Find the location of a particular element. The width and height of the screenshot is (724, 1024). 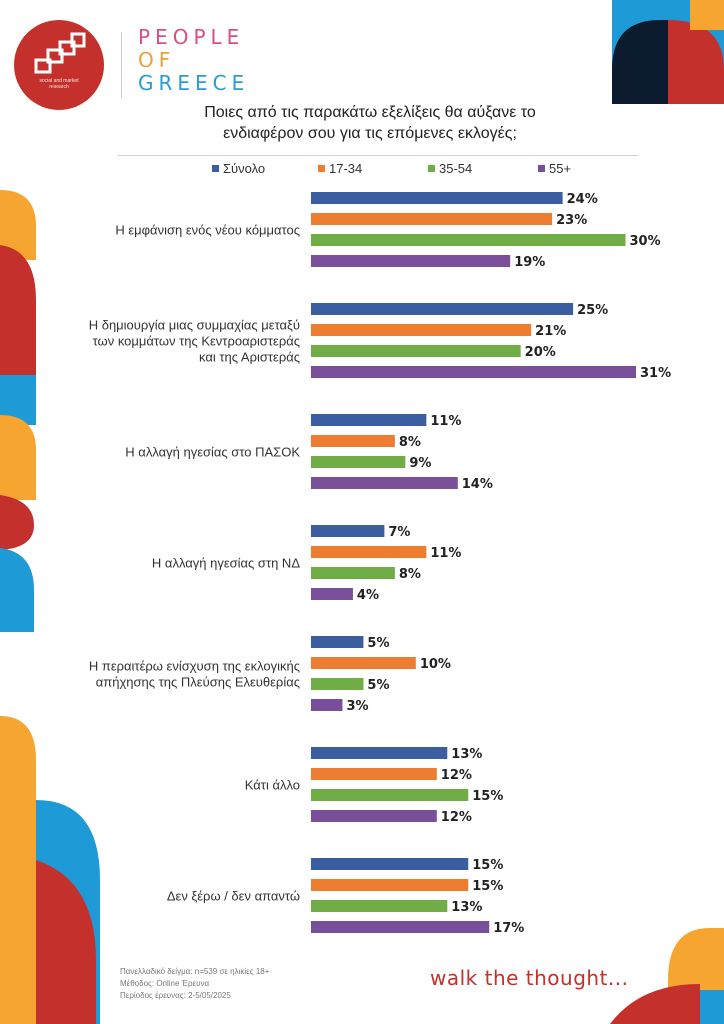

deco-orange-top-right is located at coordinates (707, 15).